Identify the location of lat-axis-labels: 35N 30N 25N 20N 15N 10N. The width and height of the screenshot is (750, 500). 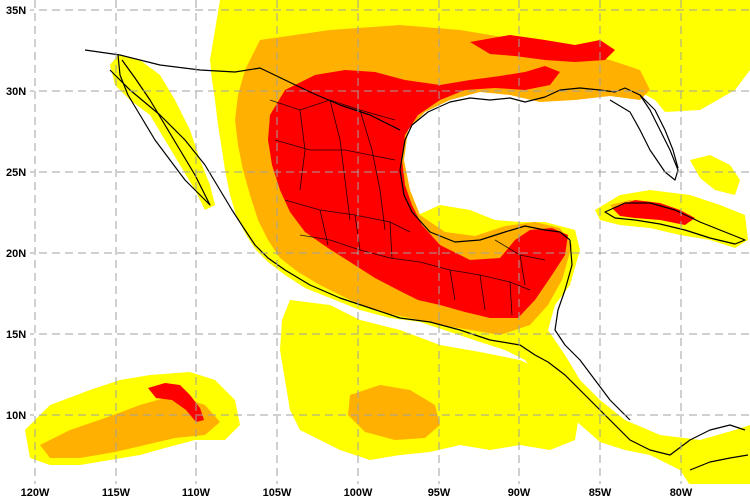
(15, 212).